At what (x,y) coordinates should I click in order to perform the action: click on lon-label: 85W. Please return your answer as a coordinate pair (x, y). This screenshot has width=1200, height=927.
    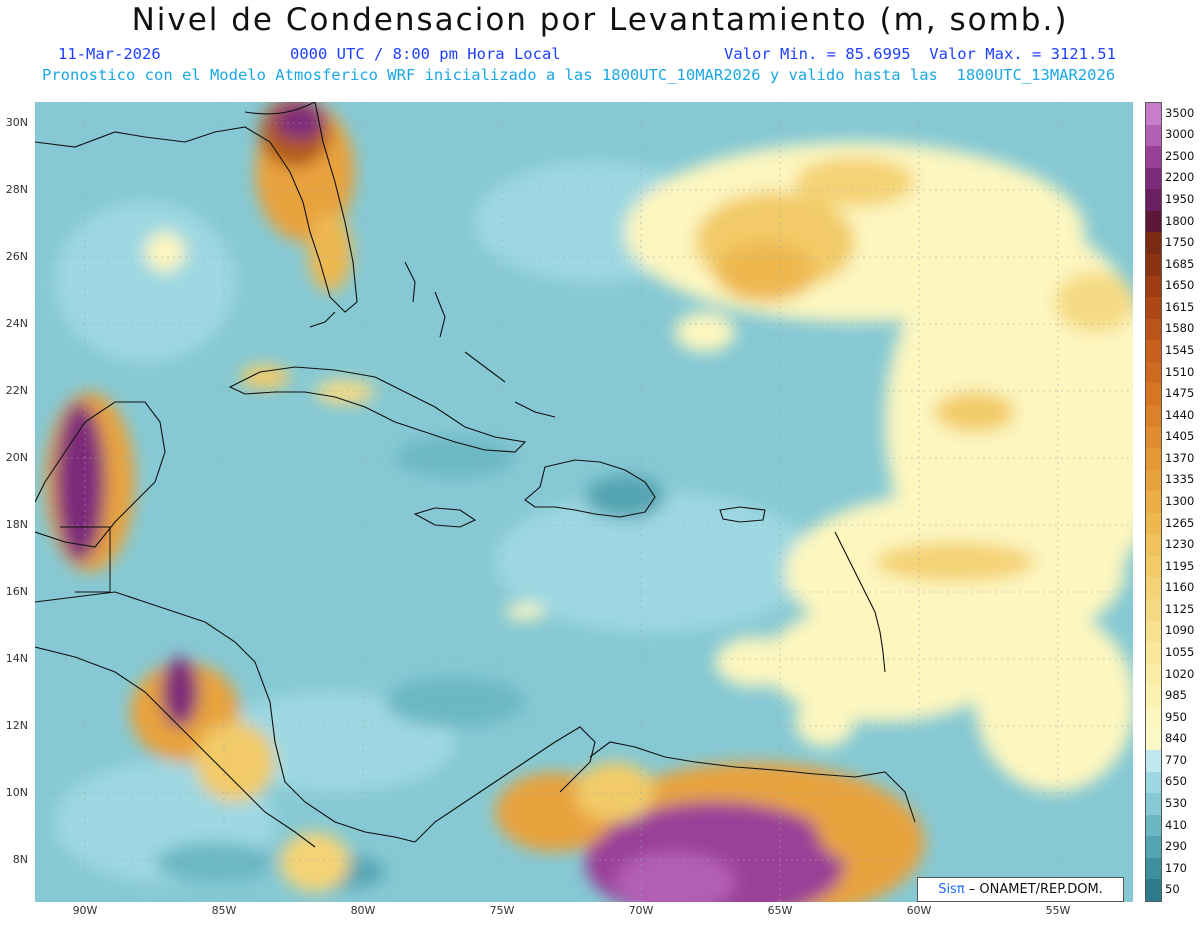
    Looking at the image, I should click on (224, 910).